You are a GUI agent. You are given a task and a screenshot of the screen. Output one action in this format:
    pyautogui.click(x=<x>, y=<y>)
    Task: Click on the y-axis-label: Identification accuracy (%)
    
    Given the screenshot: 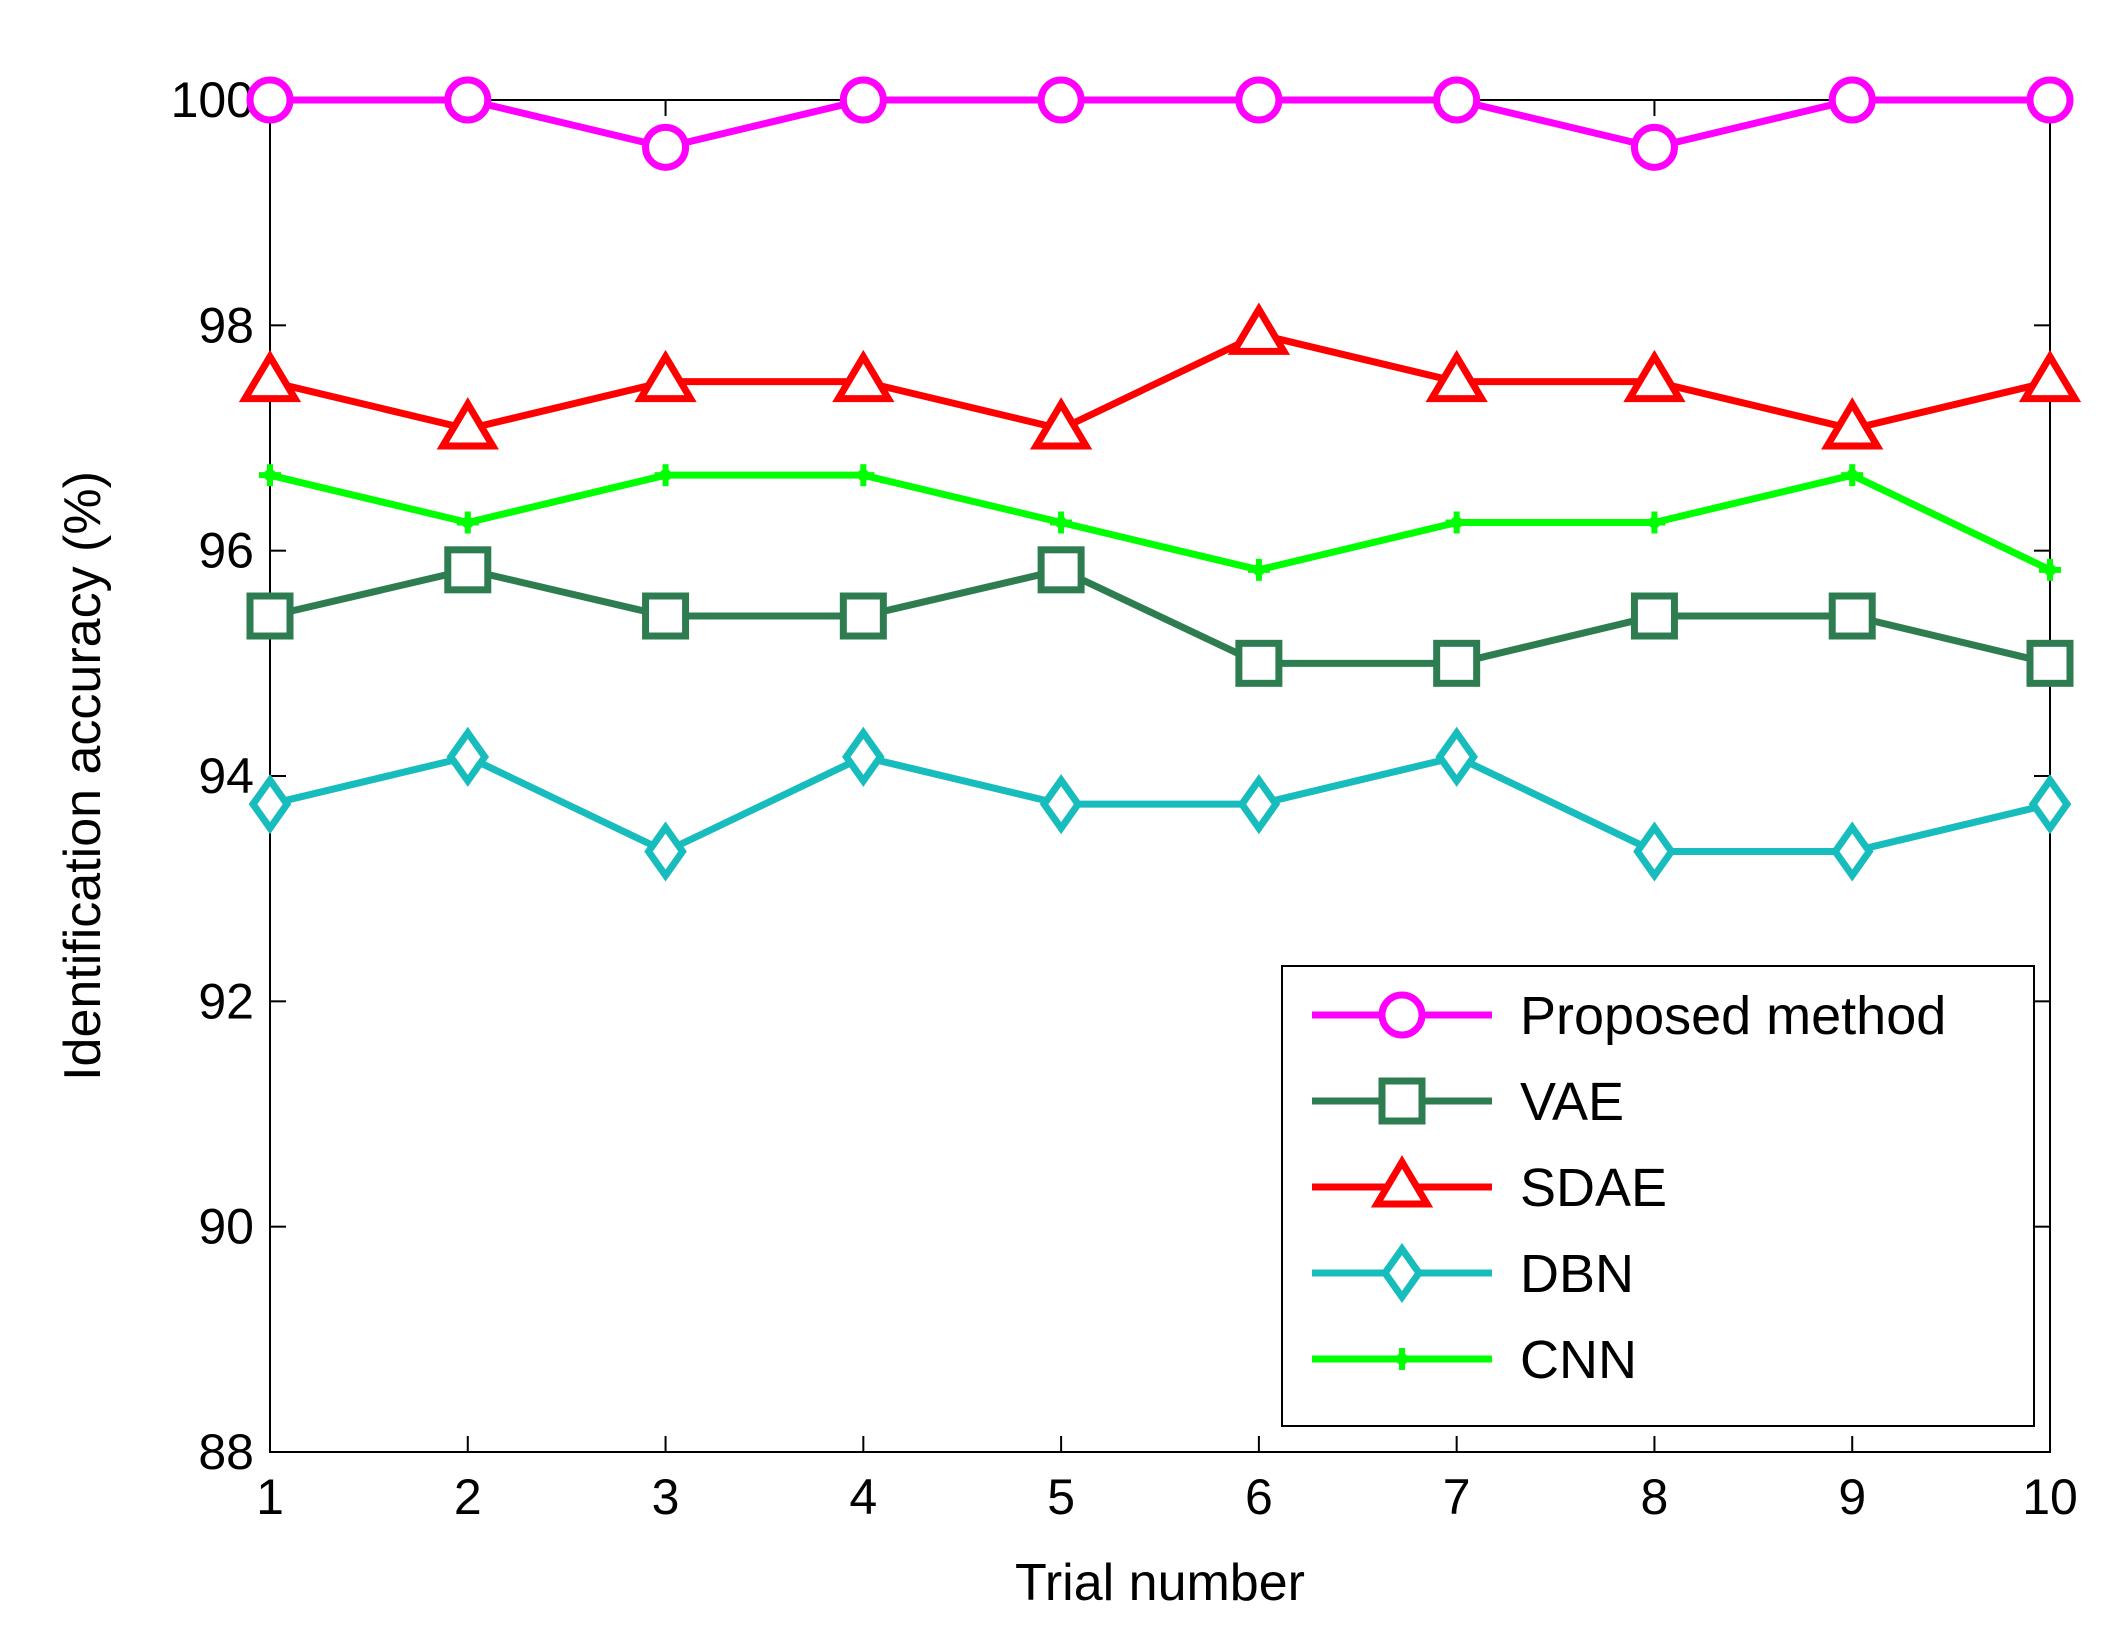 What is the action you would take?
    pyautogui.click(x=83, y=776)
    